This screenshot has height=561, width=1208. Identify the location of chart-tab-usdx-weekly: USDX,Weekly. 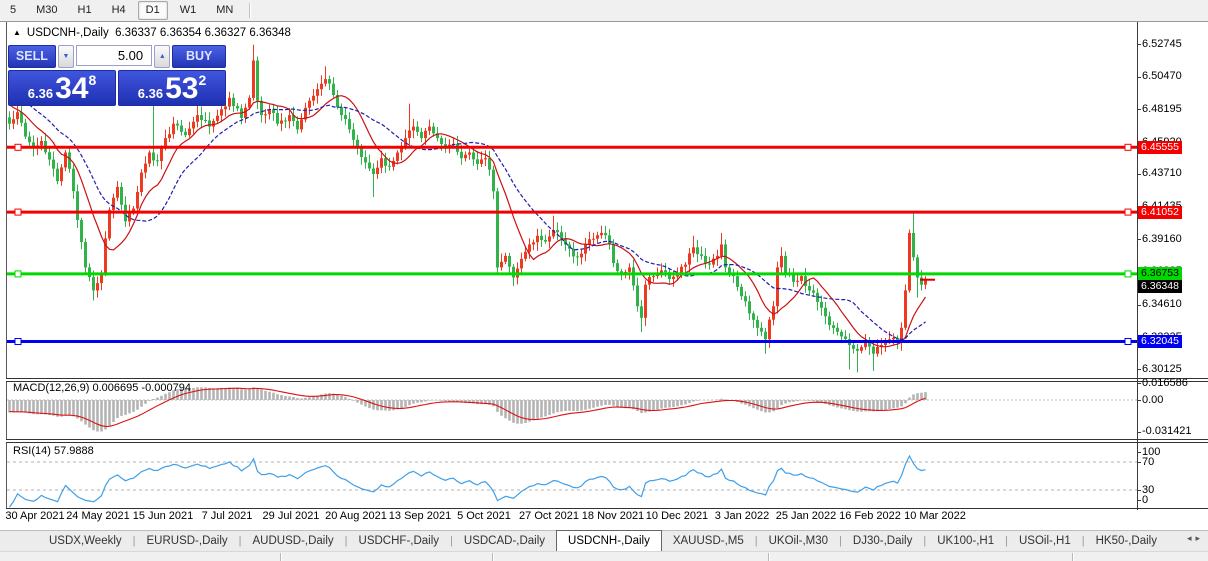
(85, 541).